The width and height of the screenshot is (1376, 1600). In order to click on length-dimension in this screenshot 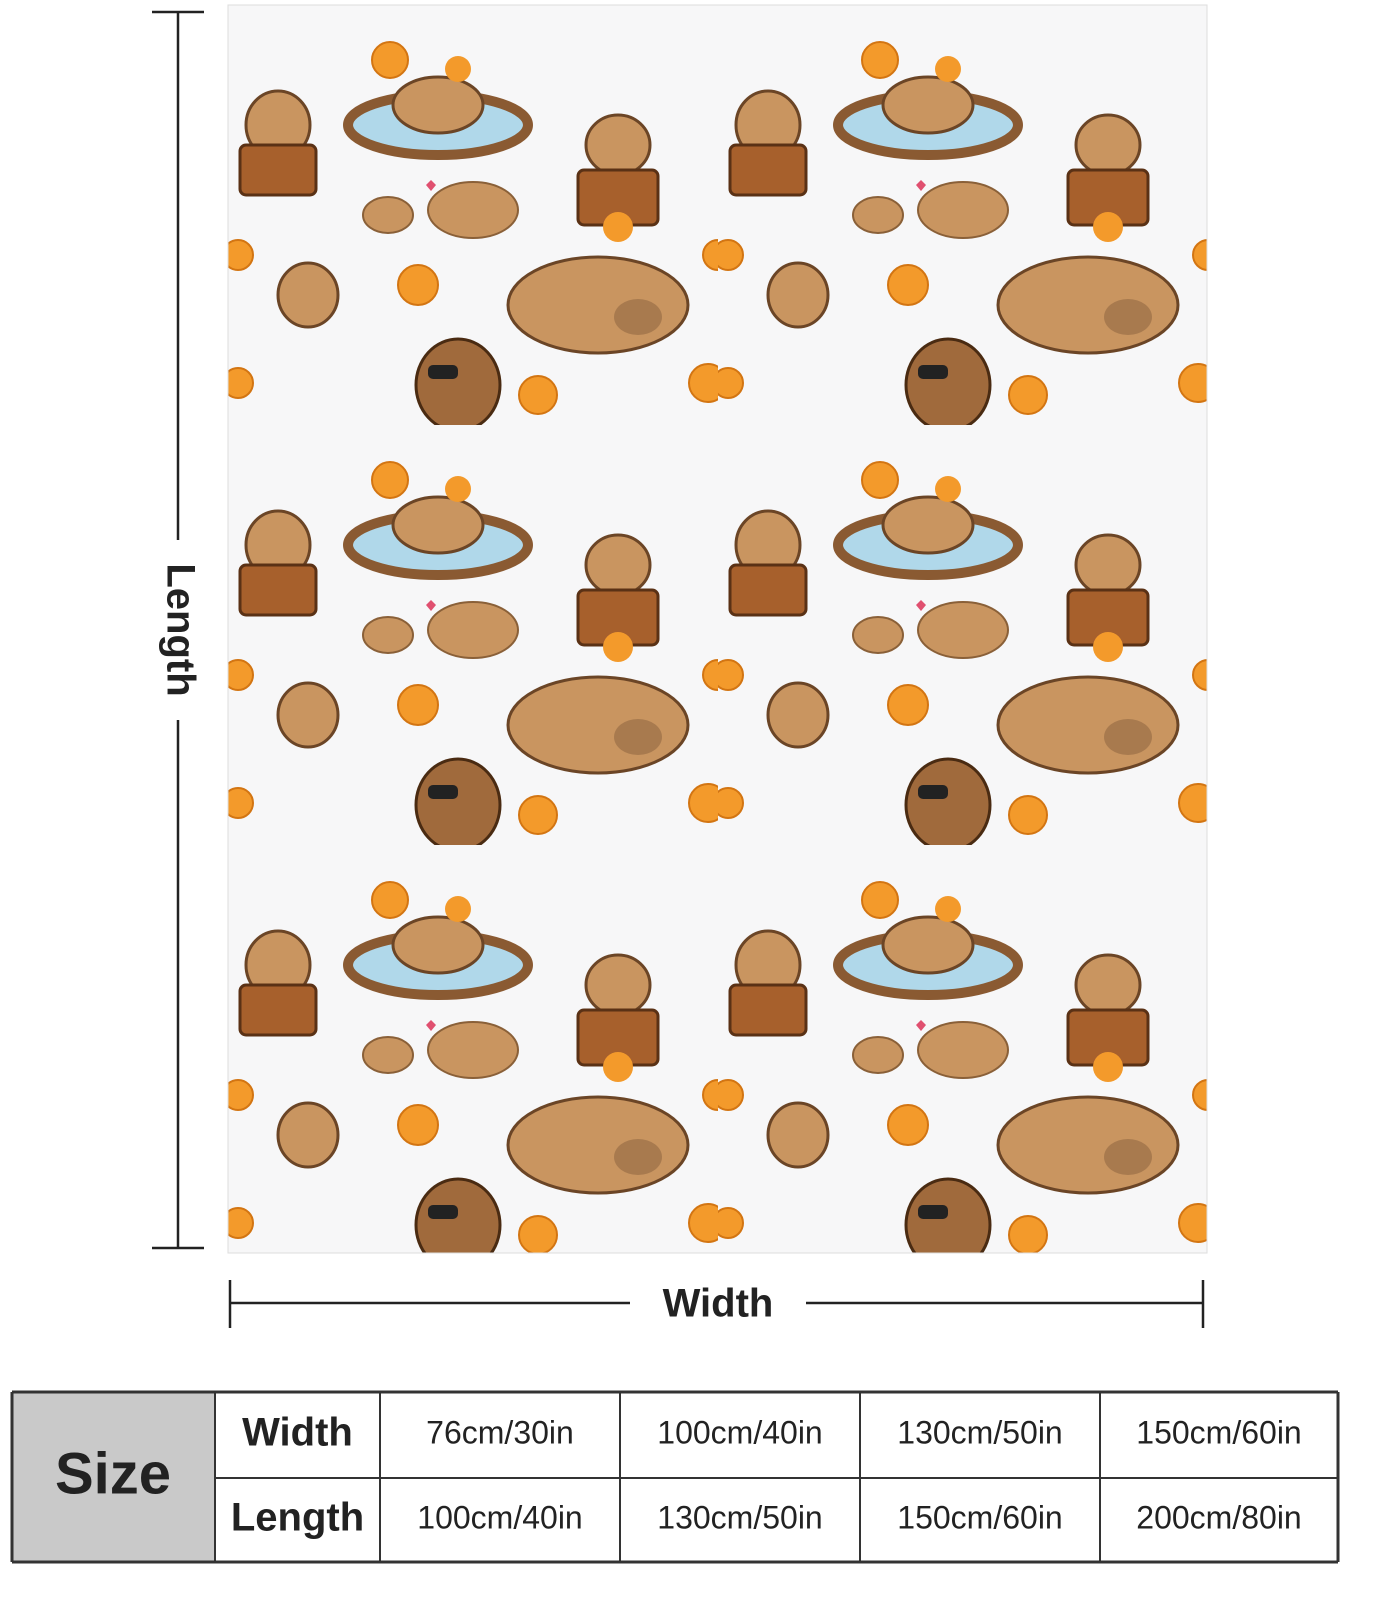, I will do `click(178, 630)`.